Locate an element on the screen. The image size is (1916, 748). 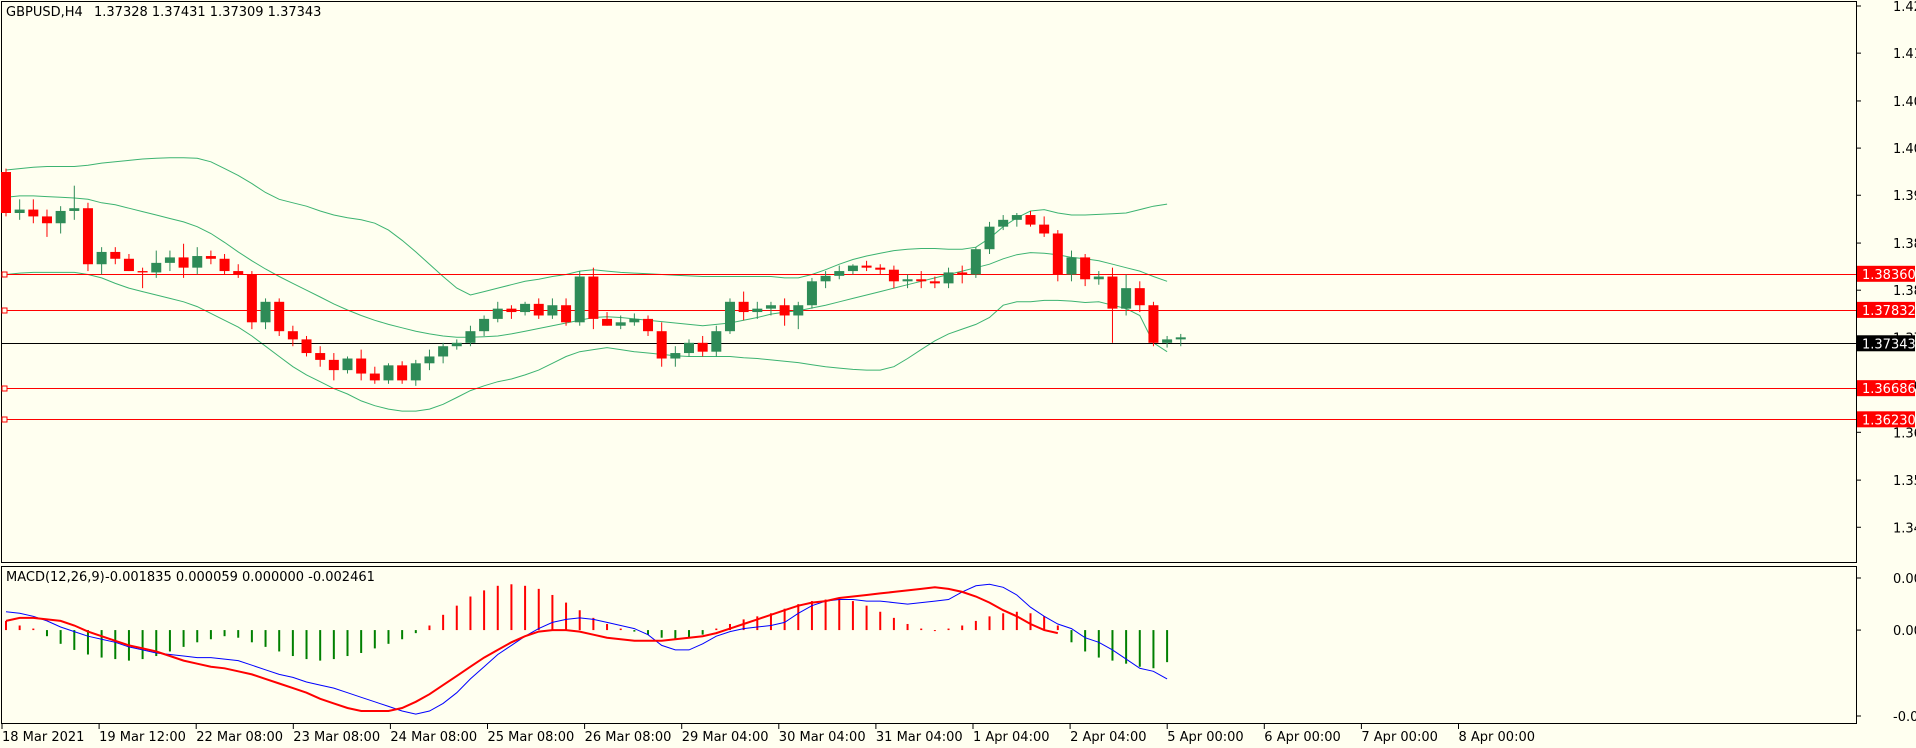
time-tick-label: 5 Apr 00:00 is located at coordinates (1205, 737).